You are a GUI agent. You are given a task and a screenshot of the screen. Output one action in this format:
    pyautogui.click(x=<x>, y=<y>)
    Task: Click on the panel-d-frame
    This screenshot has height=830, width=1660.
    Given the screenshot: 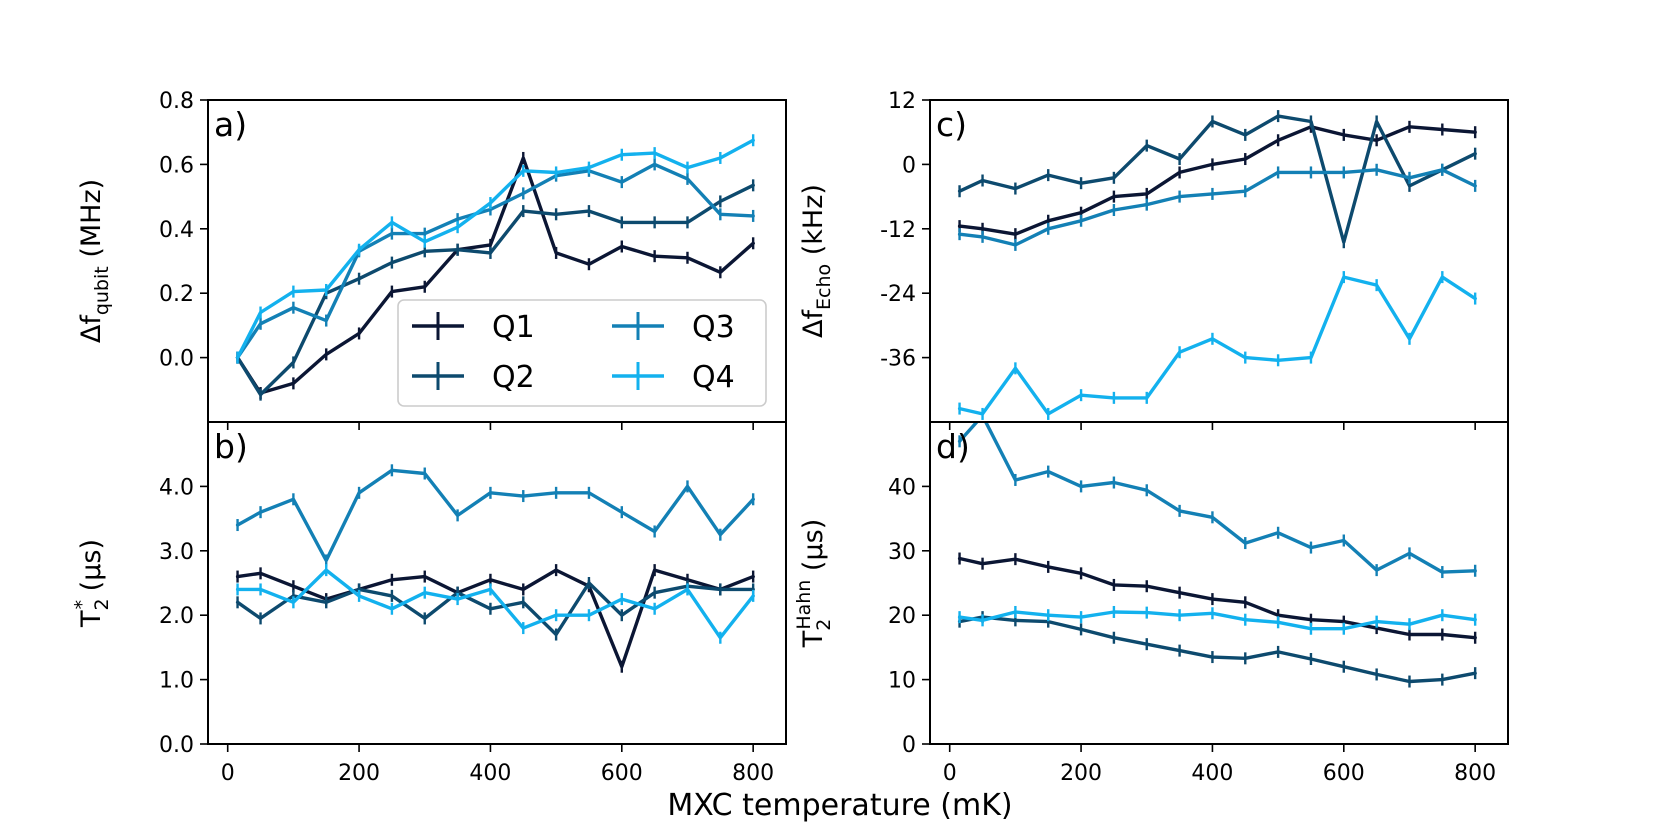 What is the action you would take?
    pyautogui.click(x=1219, y=583)
    